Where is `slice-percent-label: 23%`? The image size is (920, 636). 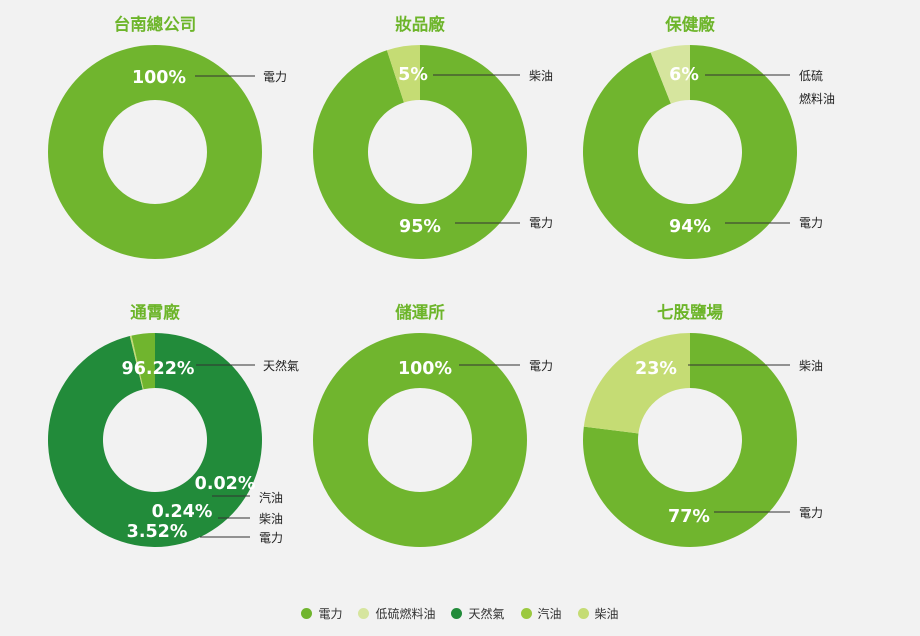 slice-percent-label: 23% is located at coordinates (656, 369).